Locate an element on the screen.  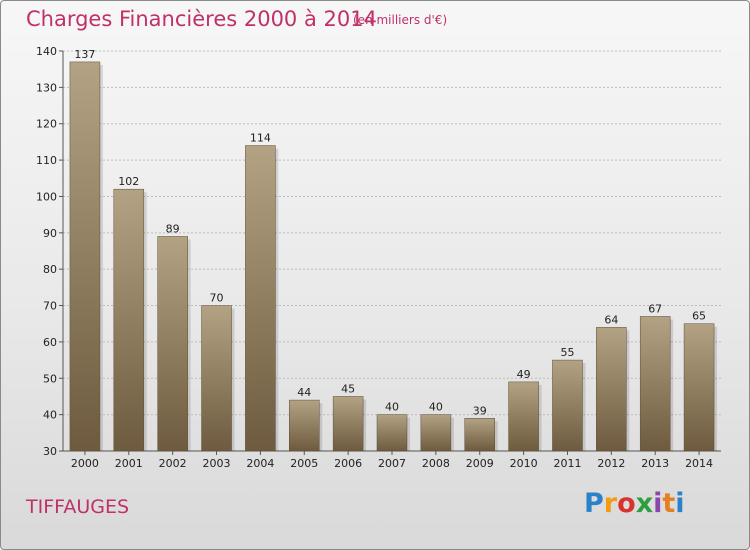
x-tick-label: 2010 is located at coordinates (524, 463).